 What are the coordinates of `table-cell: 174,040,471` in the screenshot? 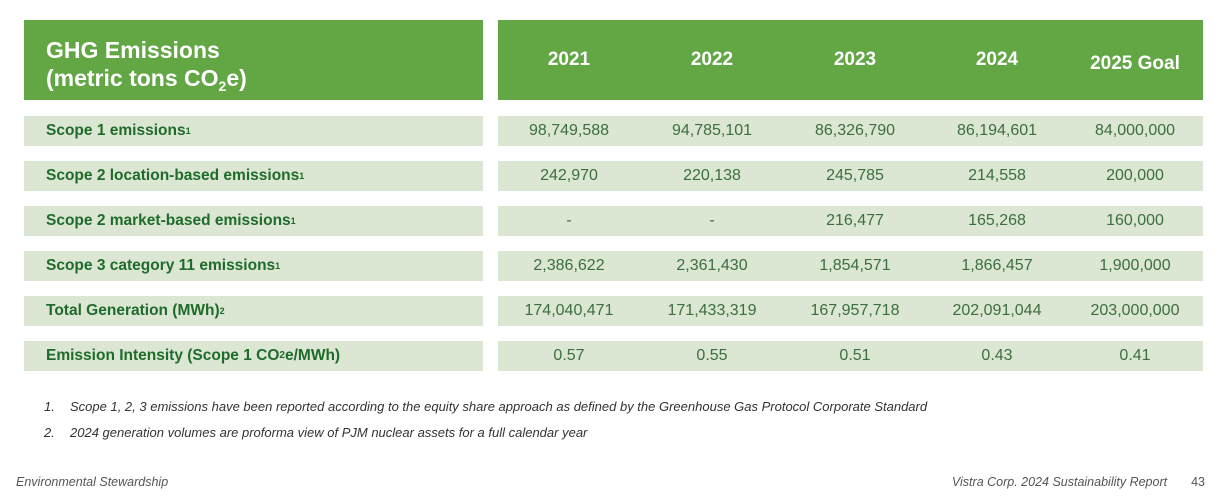 It's located at (569, 310).